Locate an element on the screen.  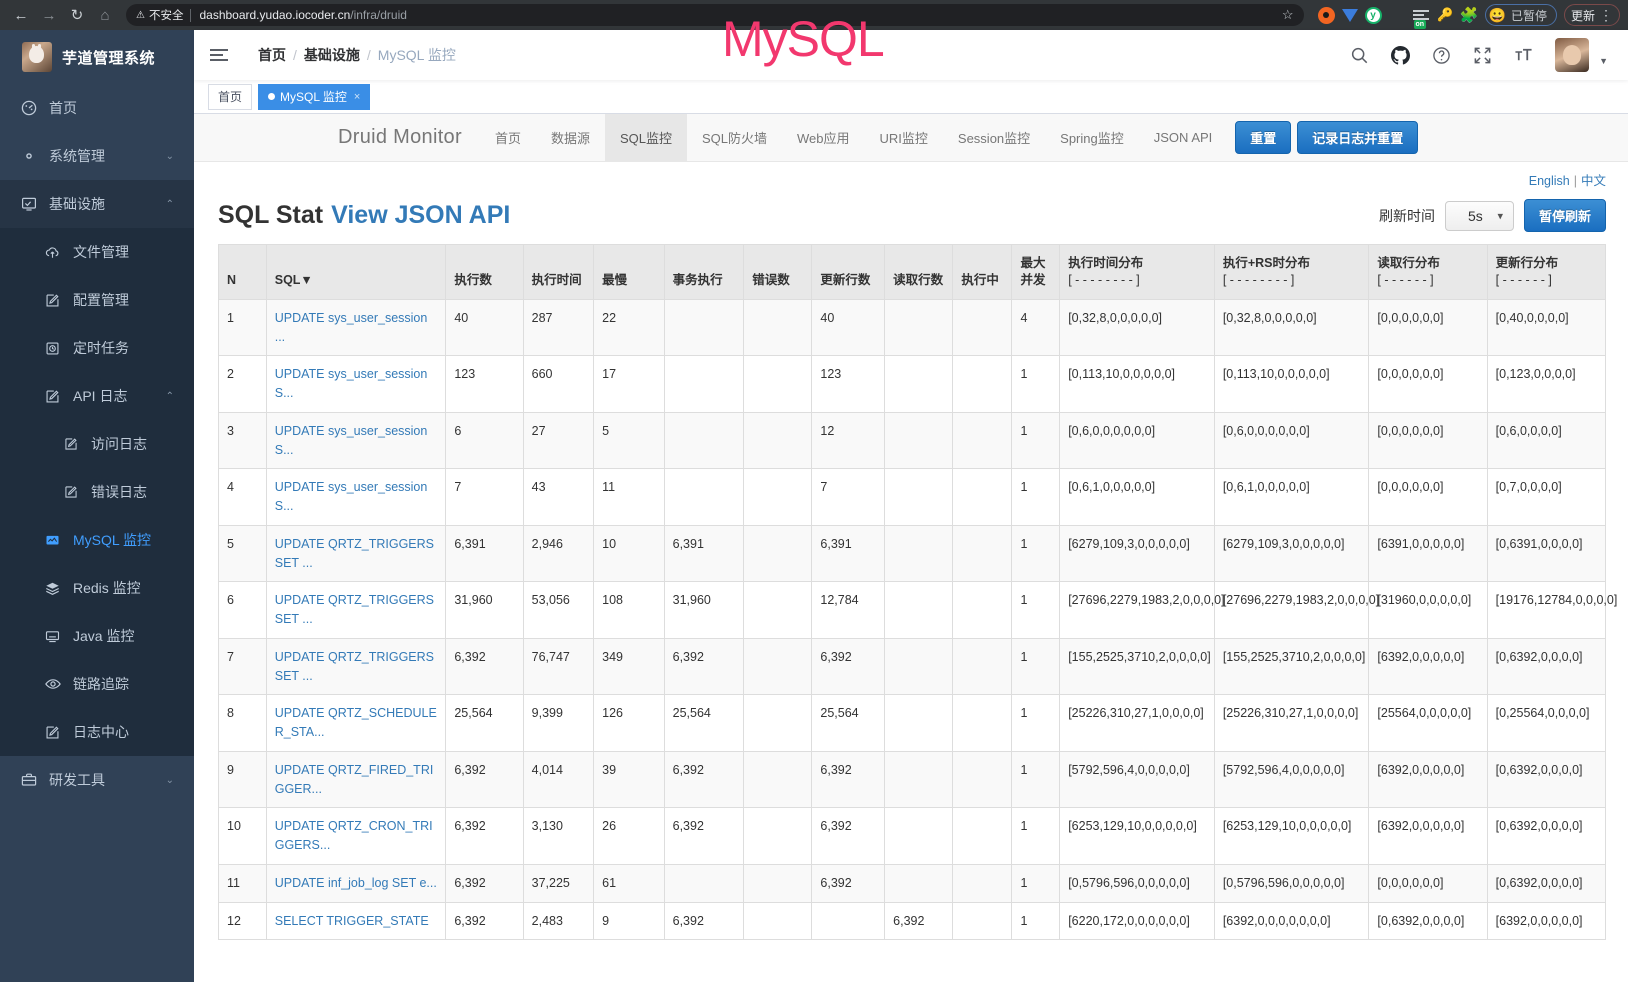
sidebar-item-config-manage: 配置管理 is located at coordinates (97, 300).